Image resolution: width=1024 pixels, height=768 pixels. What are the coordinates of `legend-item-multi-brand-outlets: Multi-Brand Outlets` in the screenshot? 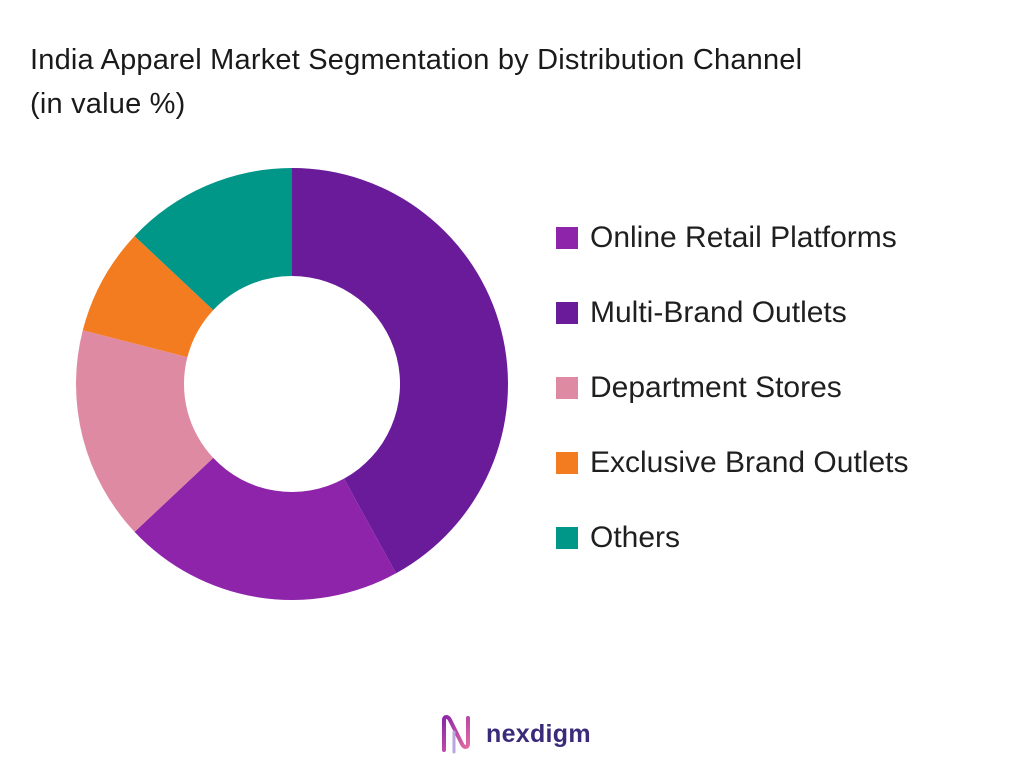 It's located at (732, 312).